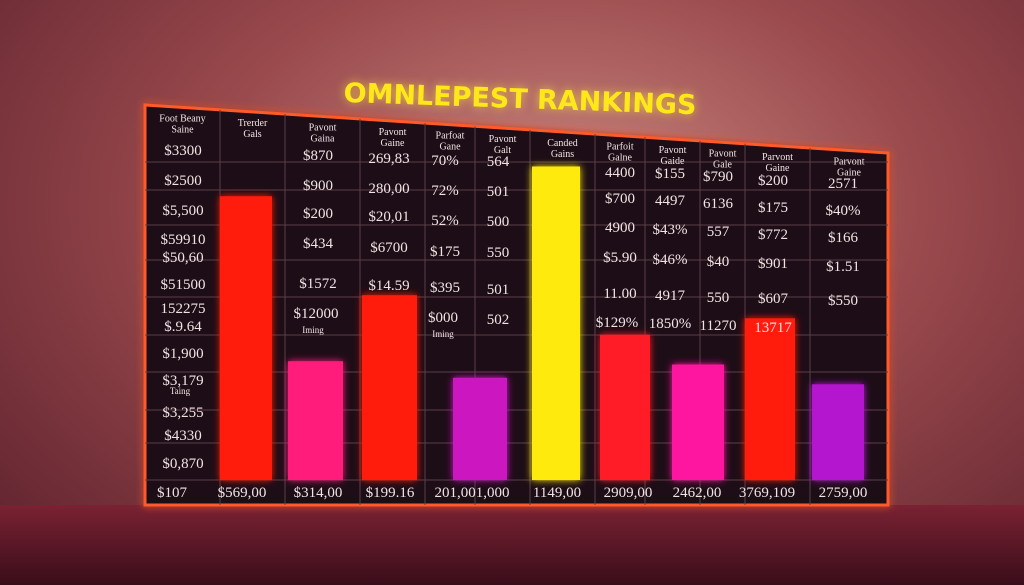  I want to click on cell-value: 52%, so click(445, 221).